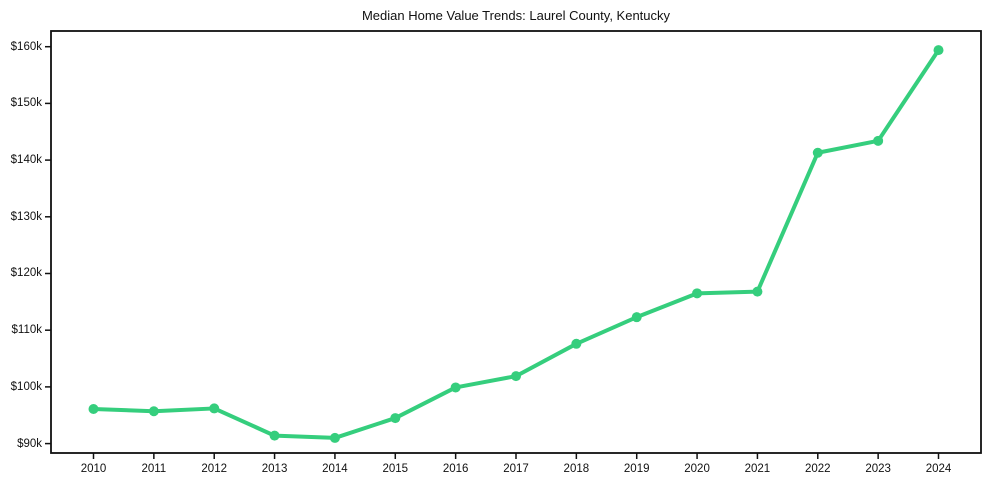 This screenshot has height=490, width=989. I want to click on x-tick-label: 2019, so click(636, 469).